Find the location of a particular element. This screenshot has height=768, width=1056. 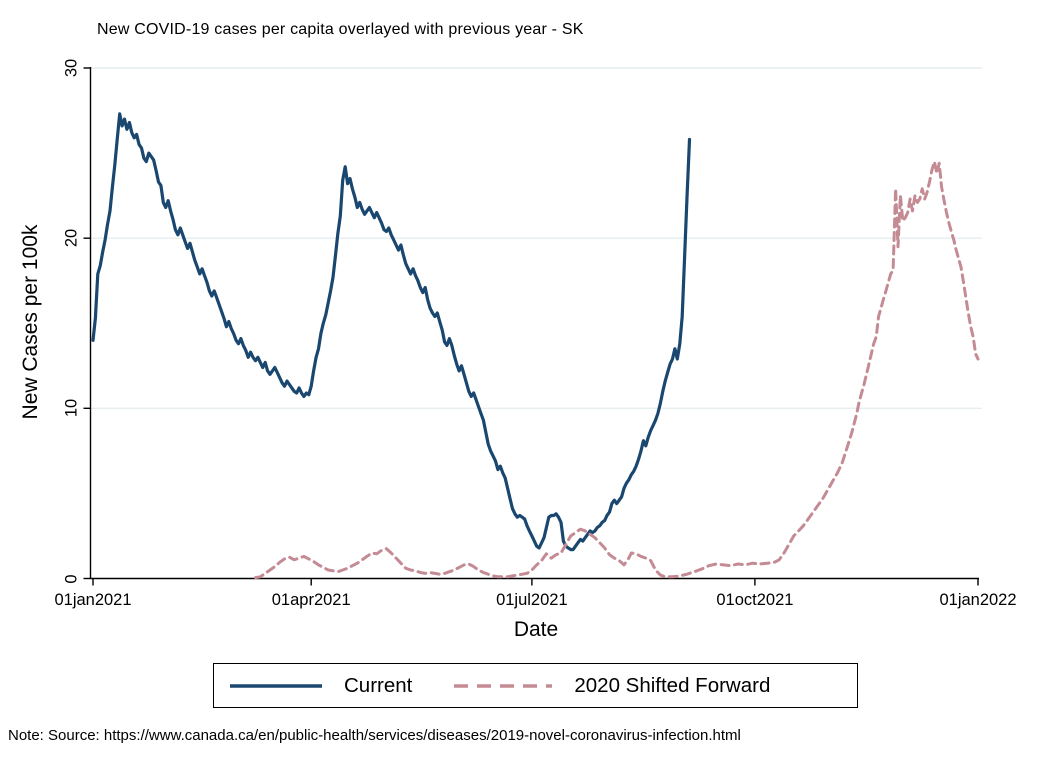

x-tick-label: 01jan2022 is located at coordinates (978, 600).